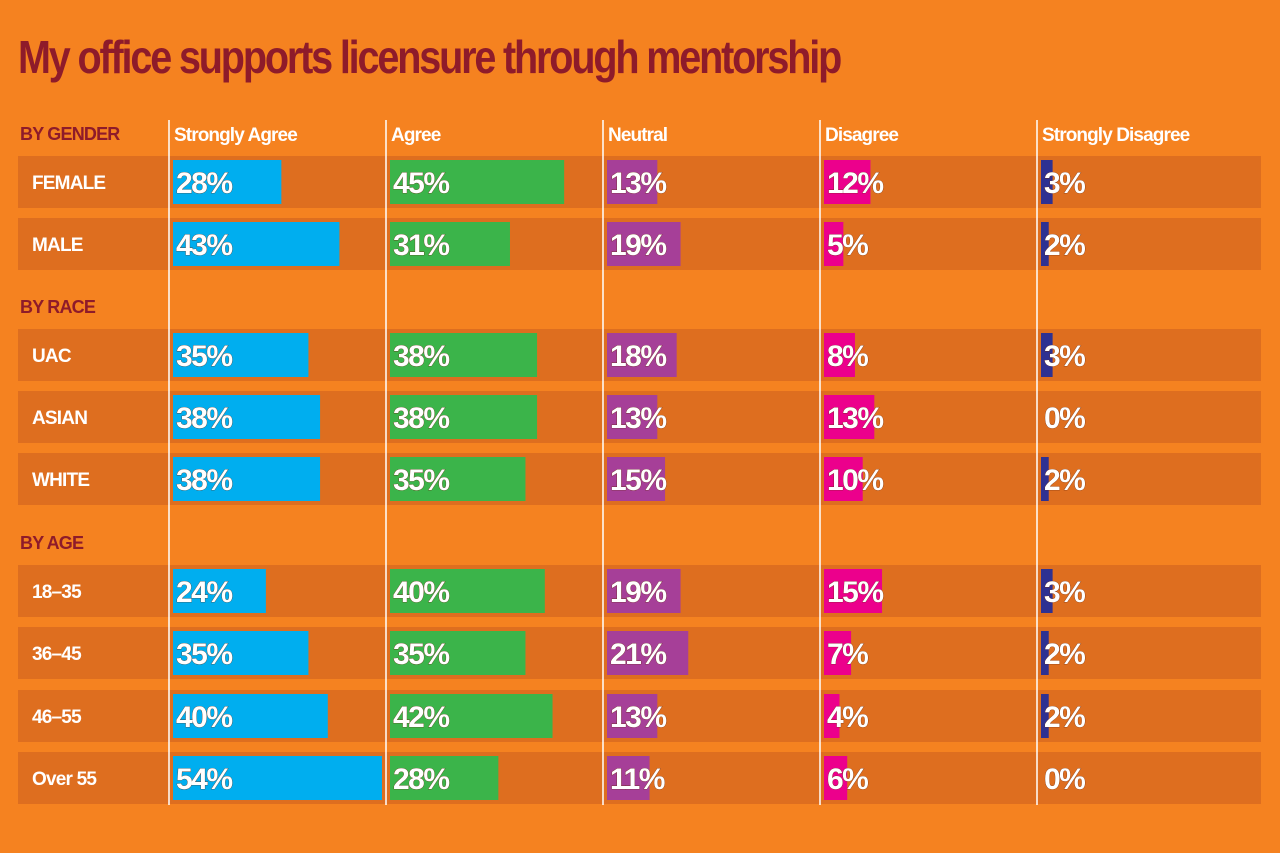  I want to click on bar-46-55-agree, so click(471, 716).